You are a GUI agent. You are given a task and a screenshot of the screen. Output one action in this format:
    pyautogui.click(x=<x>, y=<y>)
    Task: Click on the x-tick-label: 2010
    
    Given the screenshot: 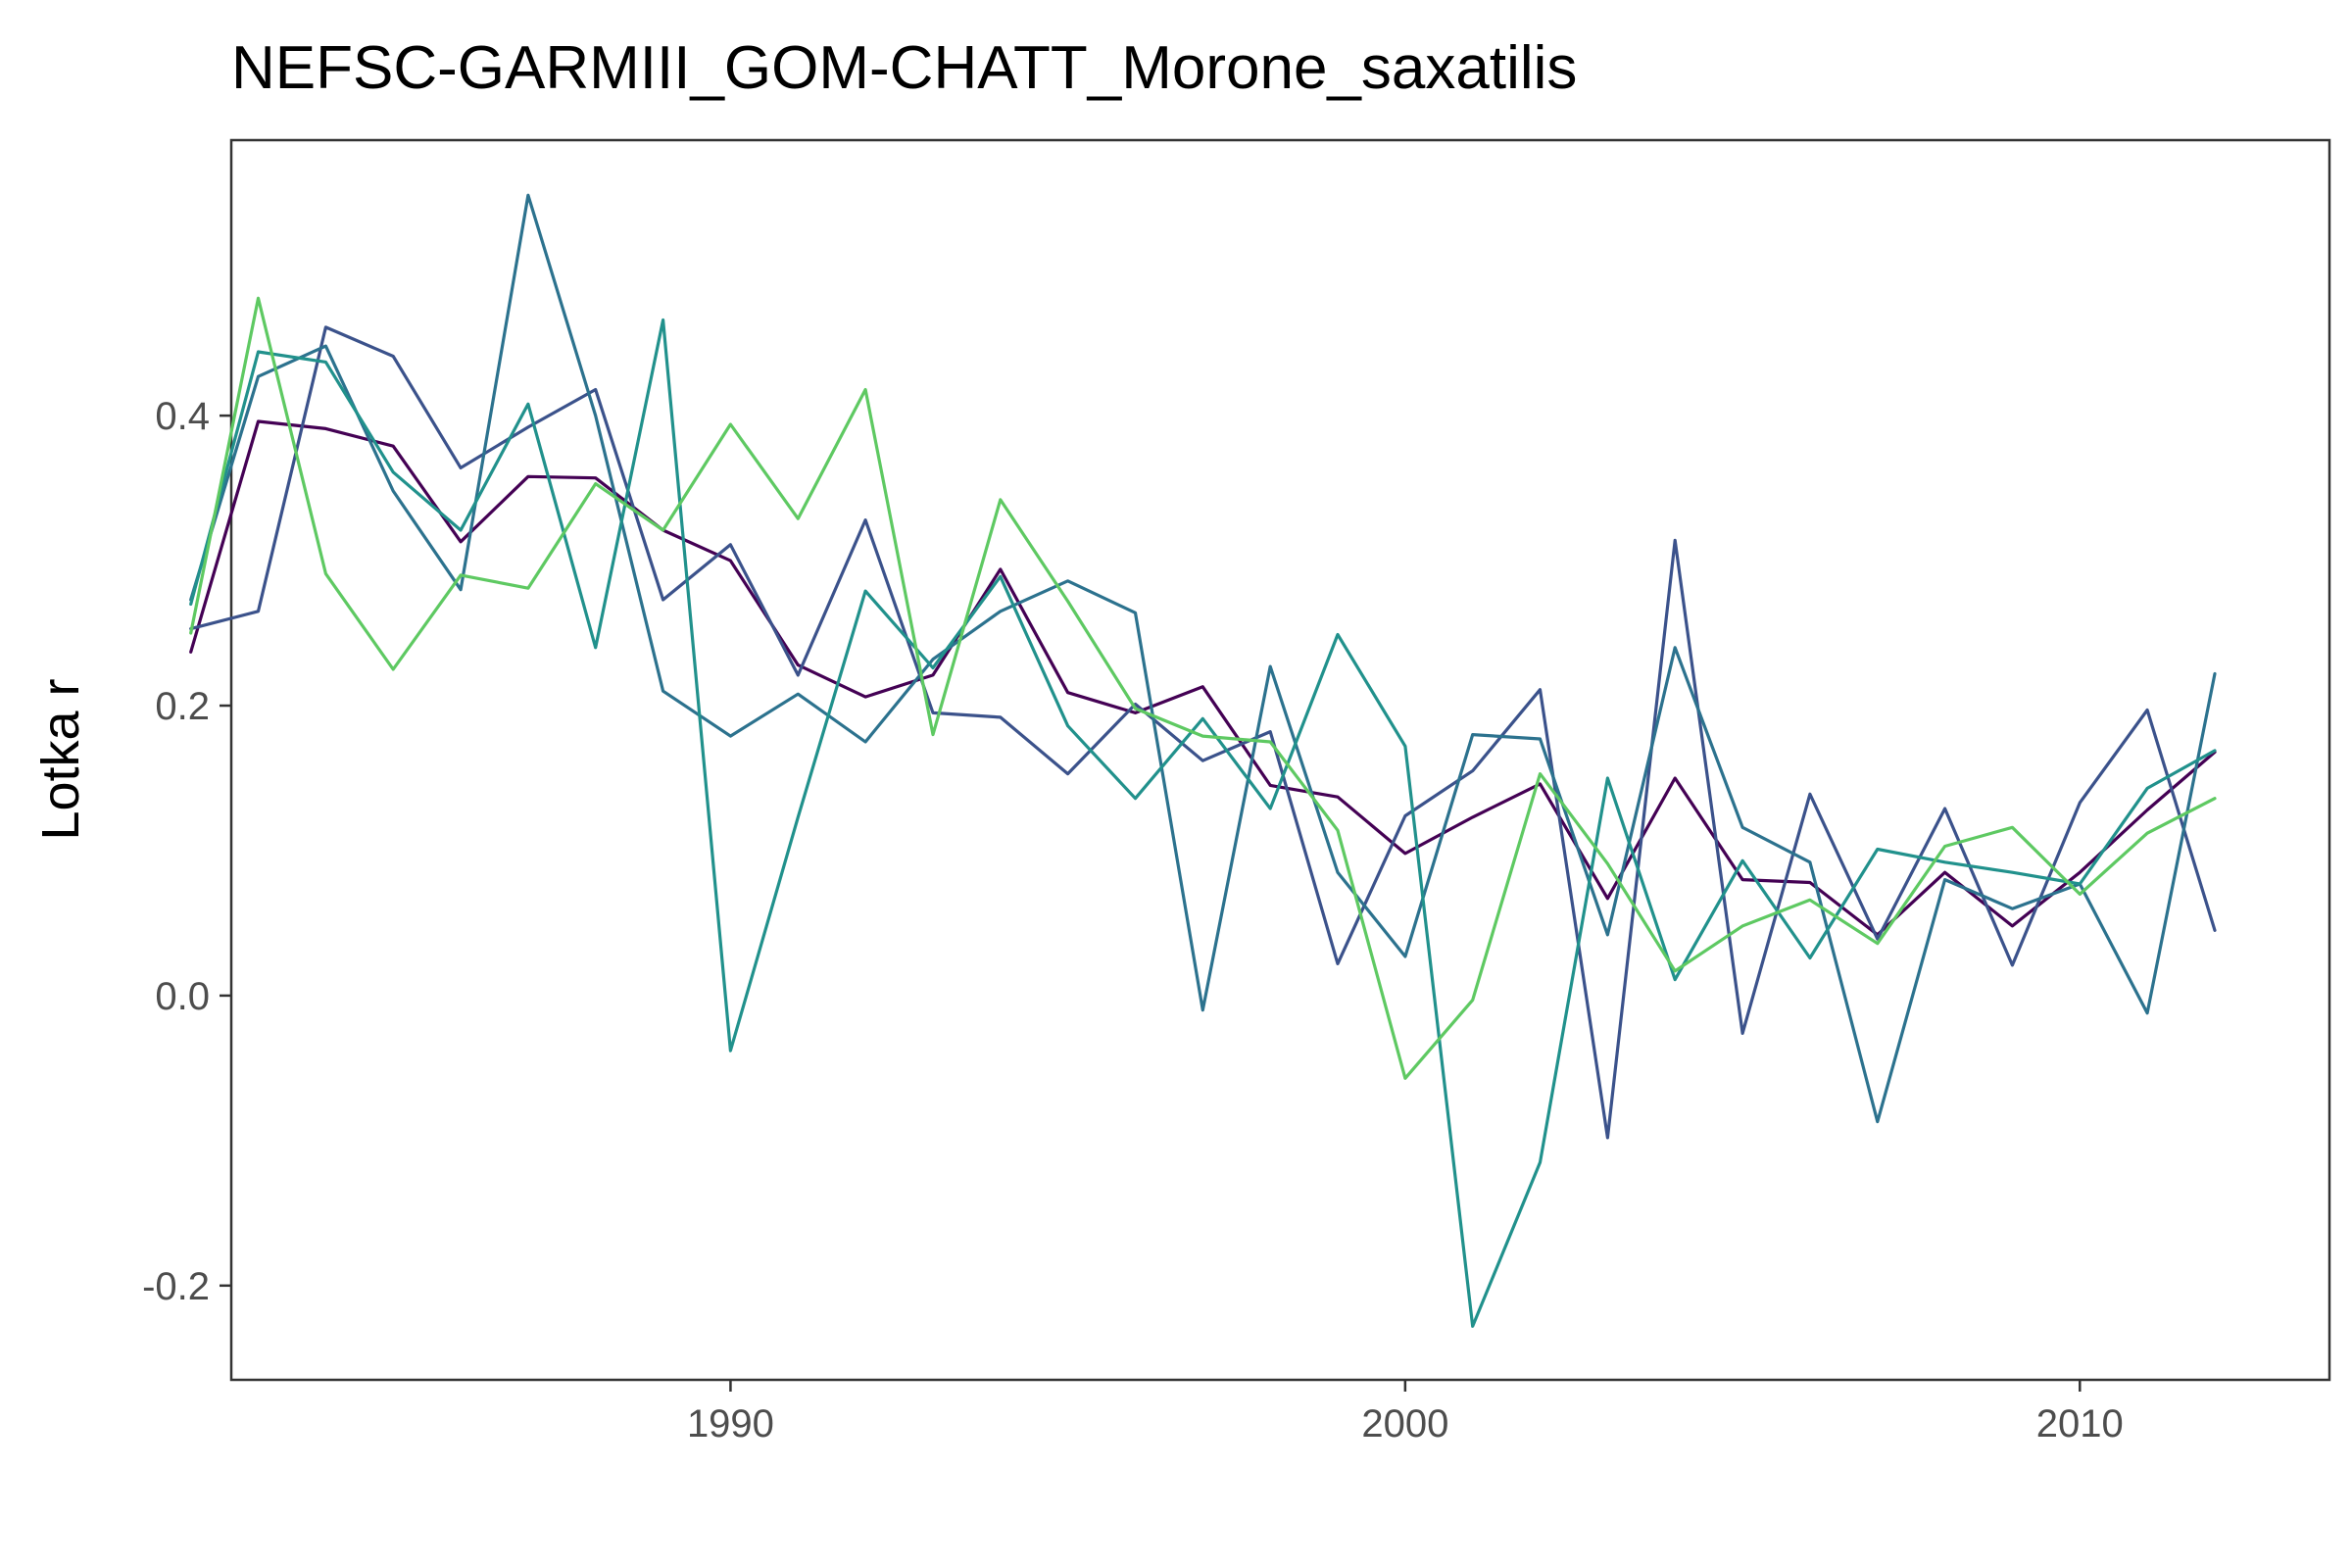 What is the action you would take?
    pyautogui.click(x=2080, y=1424)
    